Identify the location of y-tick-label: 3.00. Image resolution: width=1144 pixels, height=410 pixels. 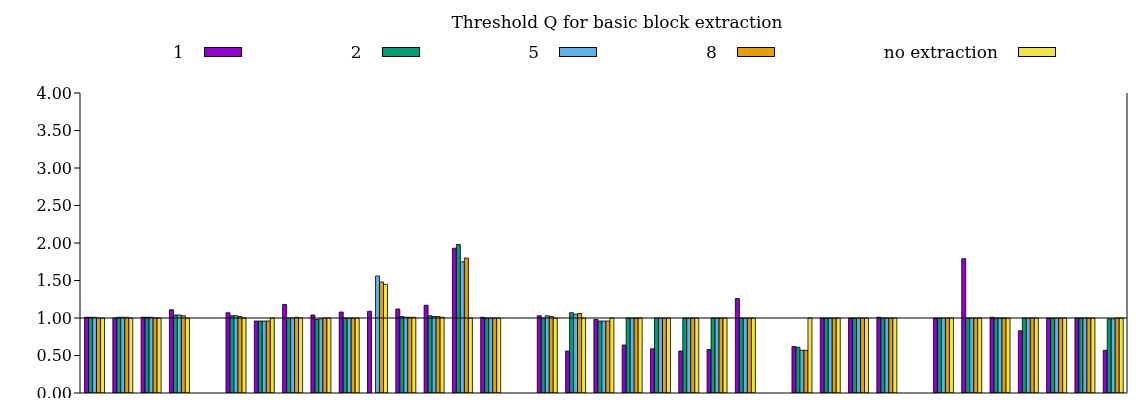
(54, 168).